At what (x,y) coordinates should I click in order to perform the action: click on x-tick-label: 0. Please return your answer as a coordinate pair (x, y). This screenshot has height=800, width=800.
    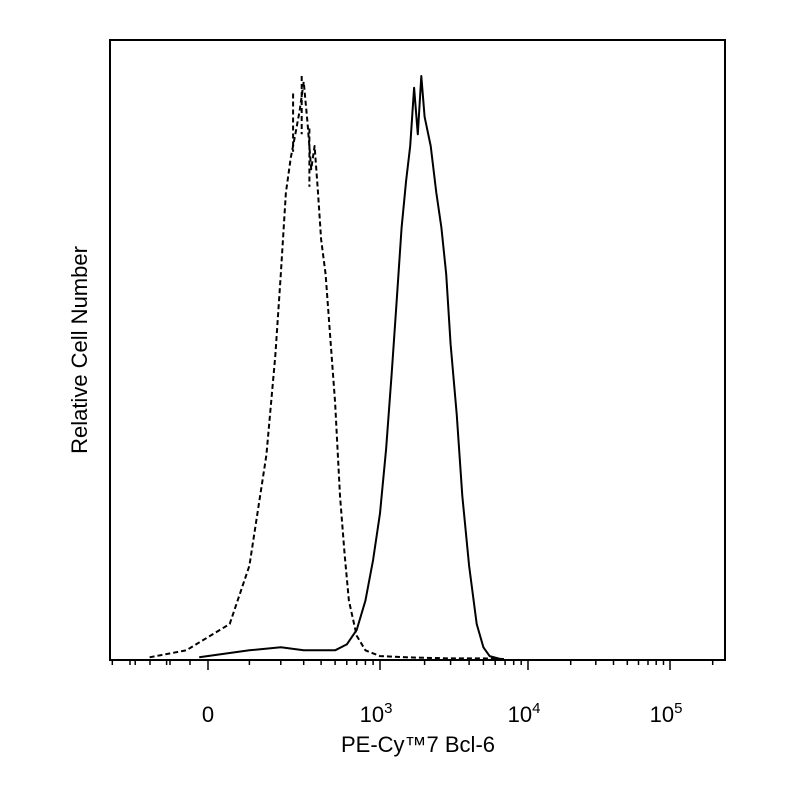
    Looking at the image, I should click on (208, 714).